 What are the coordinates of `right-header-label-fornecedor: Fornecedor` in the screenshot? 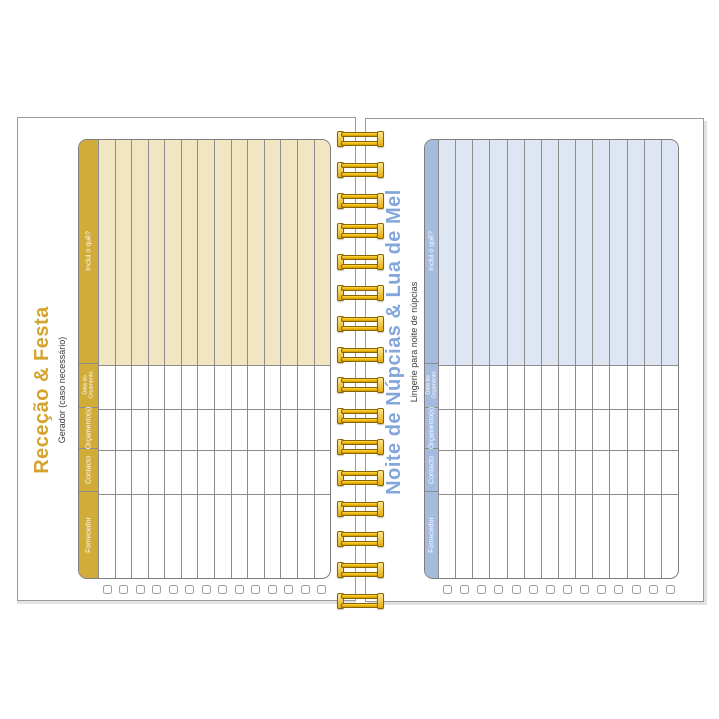 It's located at (431, 535).